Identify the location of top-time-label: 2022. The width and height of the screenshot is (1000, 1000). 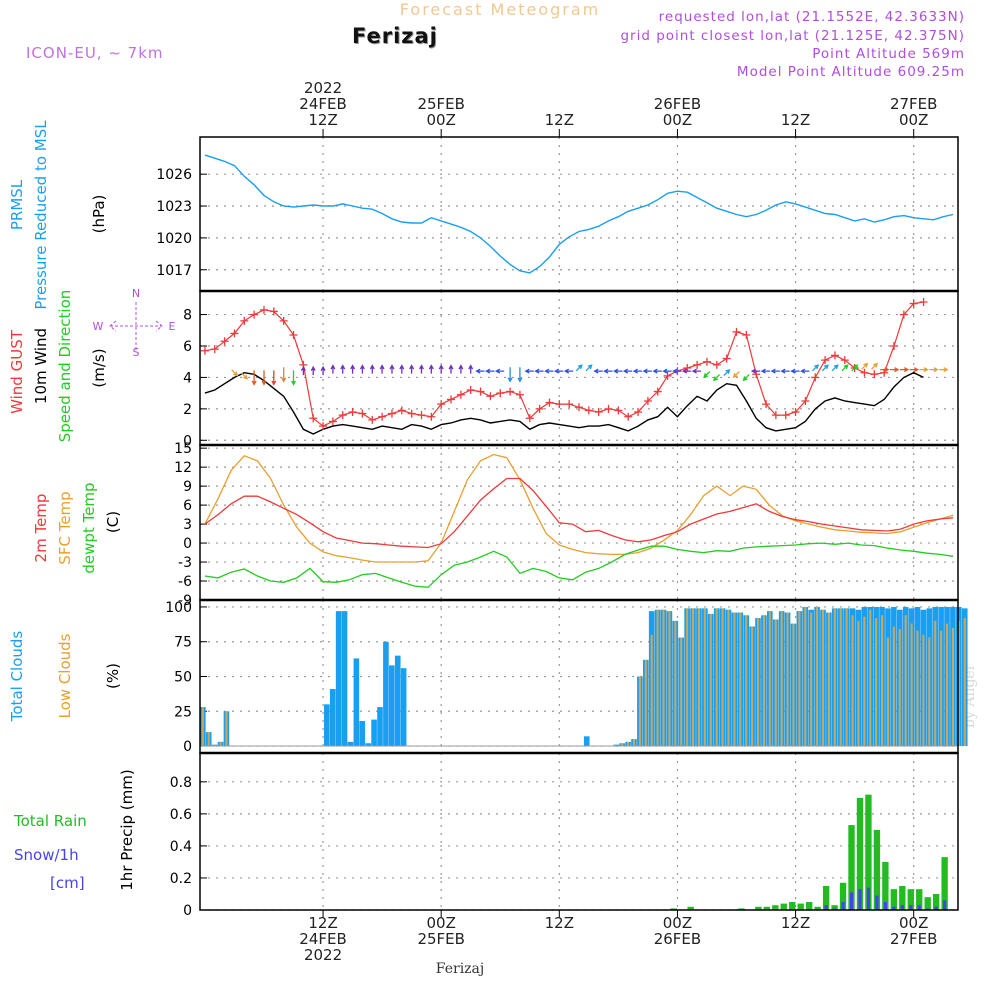
(323, 88).